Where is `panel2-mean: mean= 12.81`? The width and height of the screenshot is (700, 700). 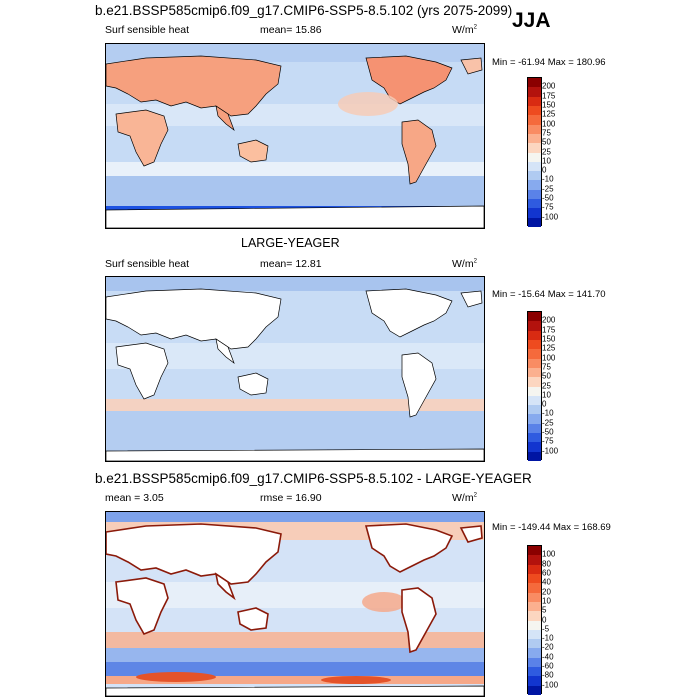 panel2-mean: mean= 12.81 is located at coordinates (291, 264).